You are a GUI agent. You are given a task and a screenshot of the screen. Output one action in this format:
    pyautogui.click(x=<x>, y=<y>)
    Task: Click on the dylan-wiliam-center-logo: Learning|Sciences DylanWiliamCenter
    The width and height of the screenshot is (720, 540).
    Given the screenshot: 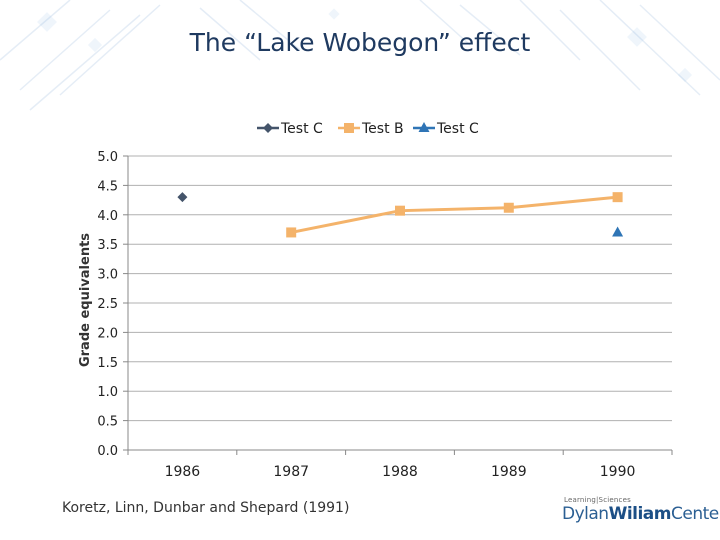 What is the action you would take?
    pyautogui.click(x=641, y=512)
    